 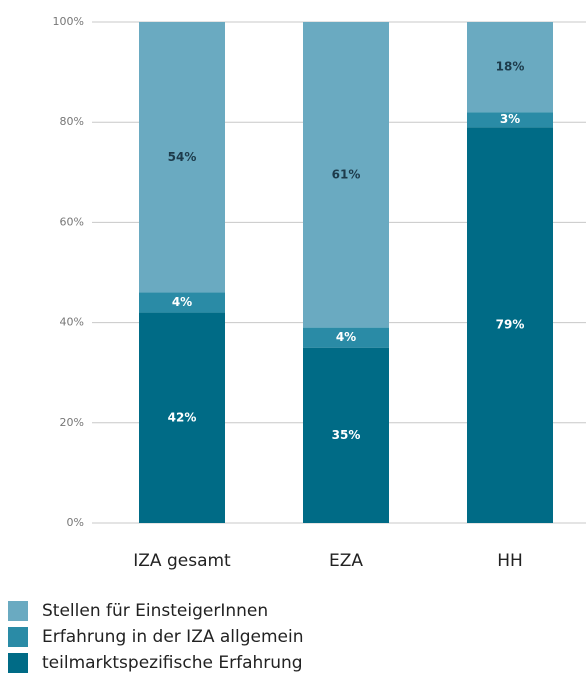 I want to click on y-tick-label: 80%, so click(x=72, y=121).